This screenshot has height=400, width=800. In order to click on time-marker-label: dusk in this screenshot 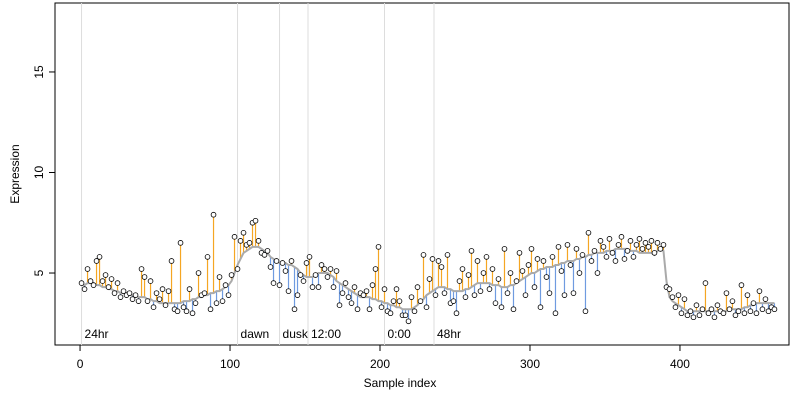, I will do `click(296, 334)`.